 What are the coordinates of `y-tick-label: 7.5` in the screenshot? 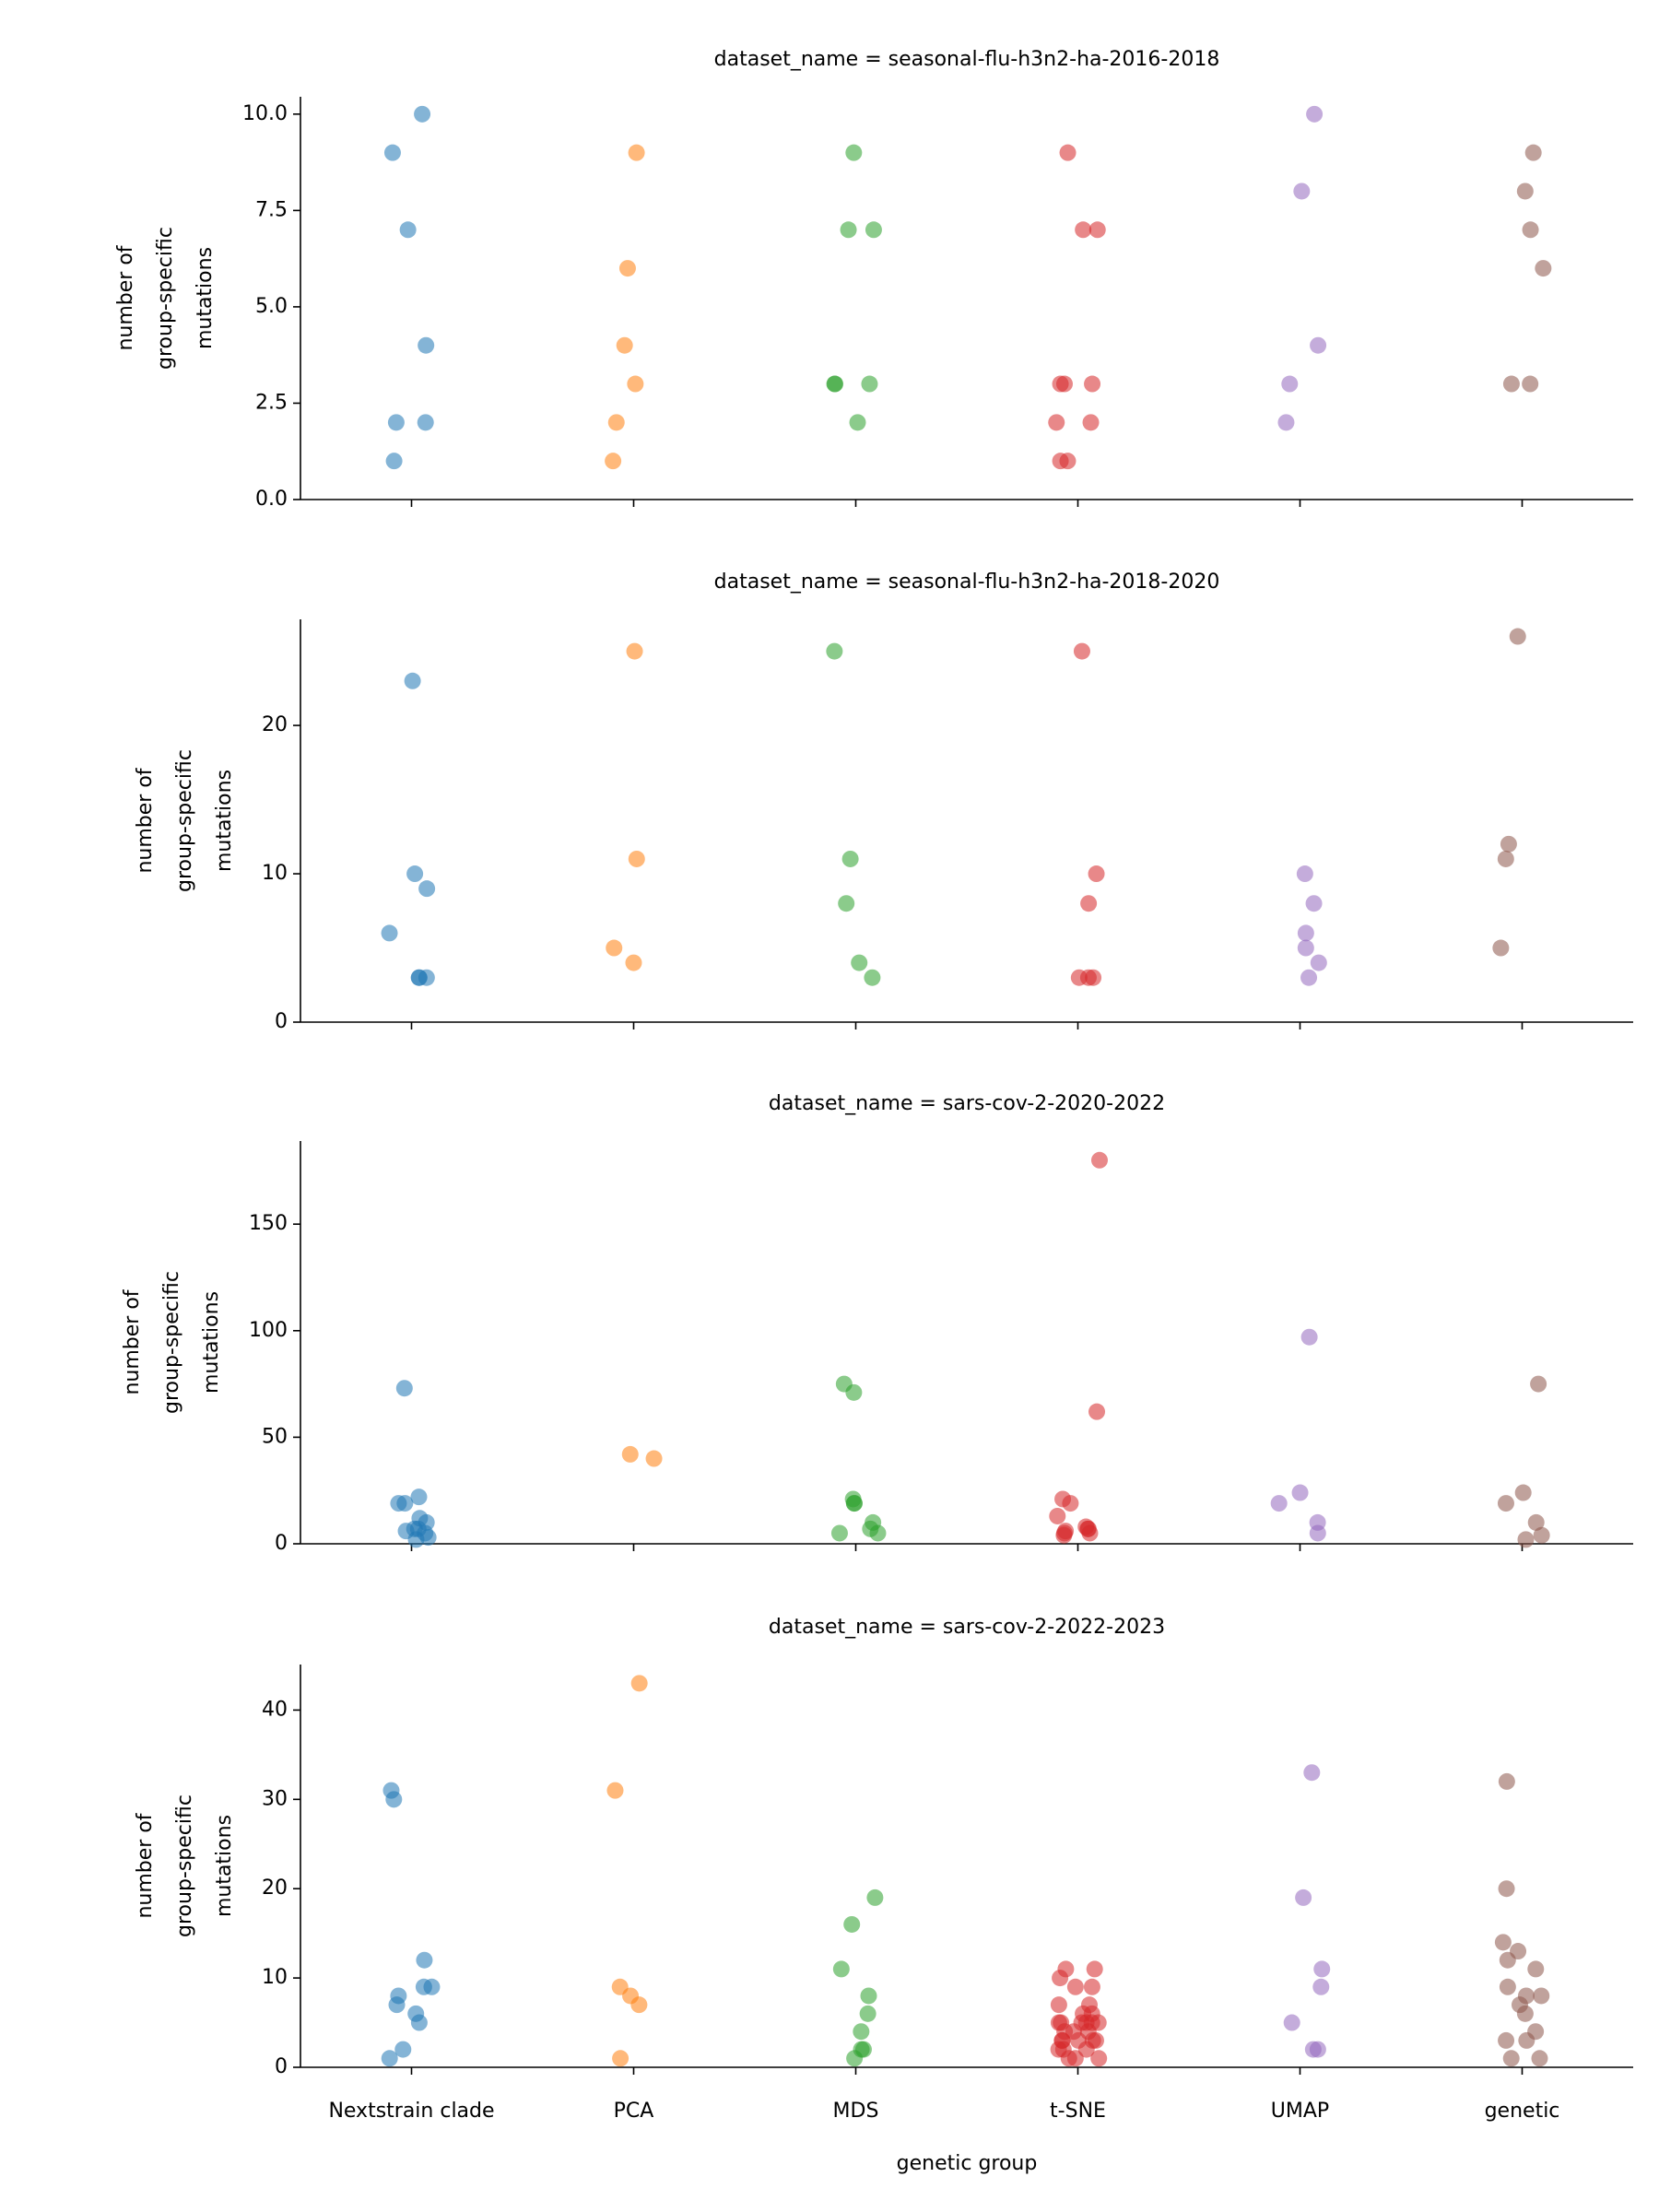 It's located at (271, 209).